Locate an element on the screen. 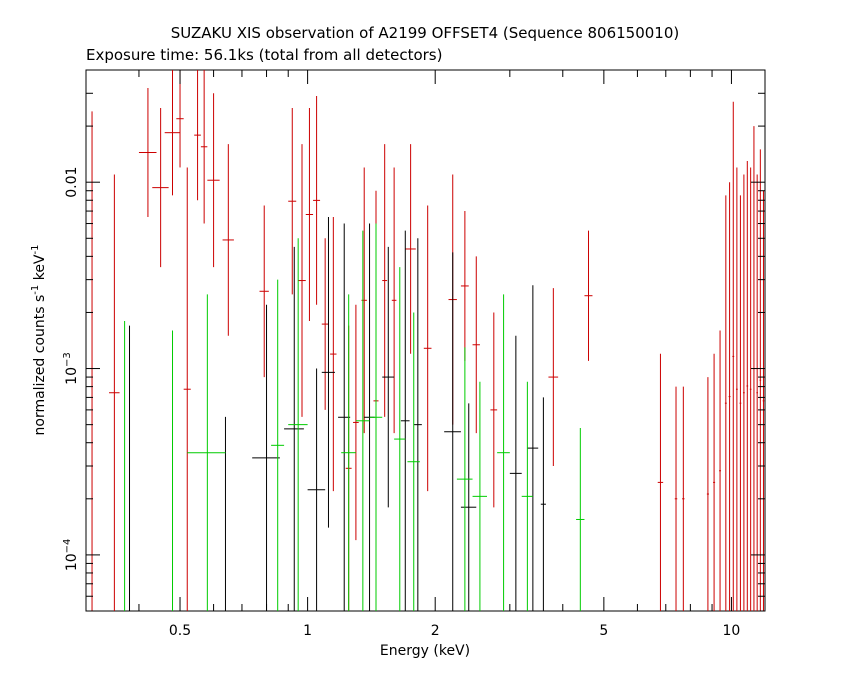 The height and width of the screenshot is (680, 850). y-tick-label: 10−3 is located at coordinates (71, 368).